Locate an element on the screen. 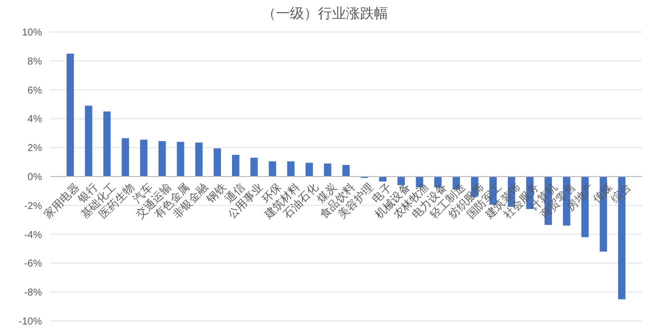  y-tick-label: -8% is located at coordinates (33, 293).